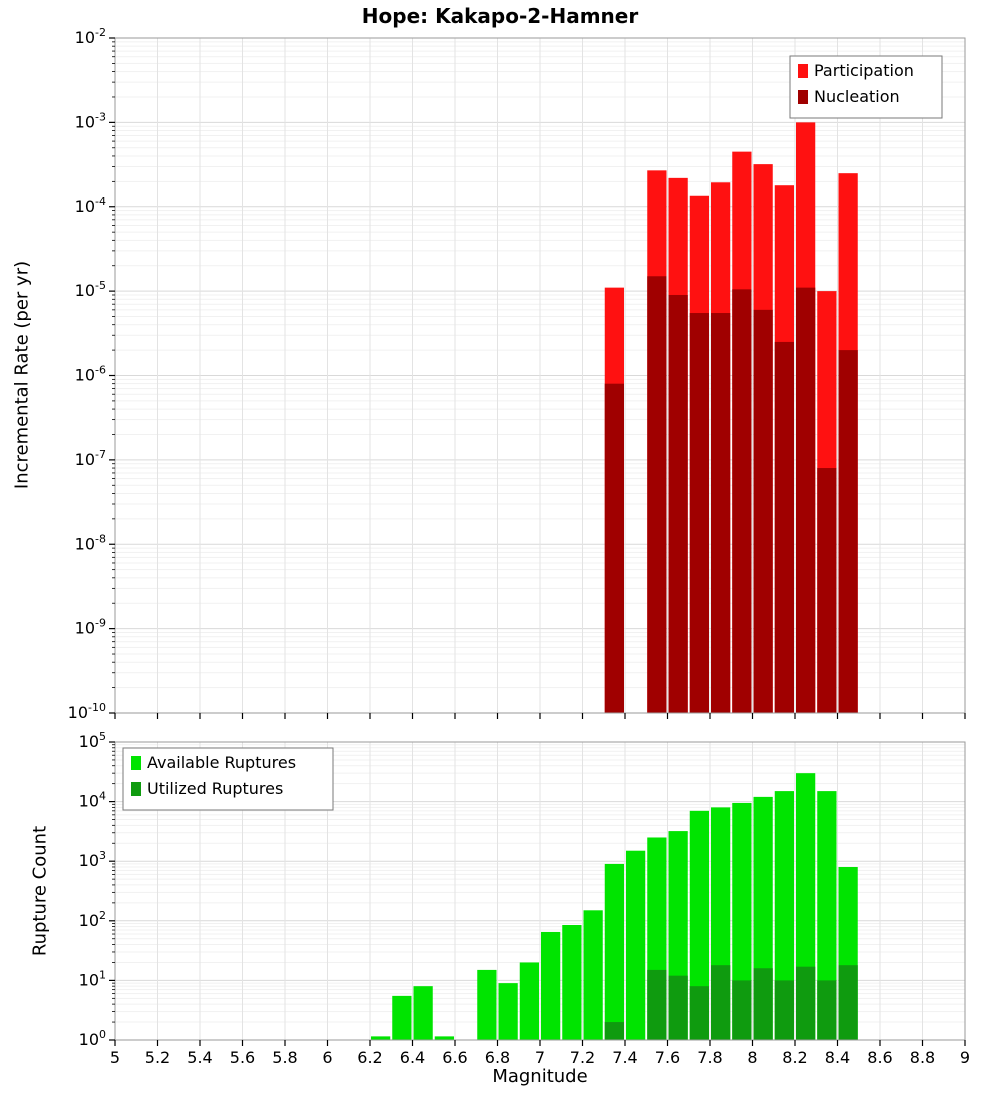 The image size is (1000, 1100). What do you see at coordinates (667, 1057) in the screenshot?
I see `x-tick-label: 7.6` at bounding box center [667, 1057].